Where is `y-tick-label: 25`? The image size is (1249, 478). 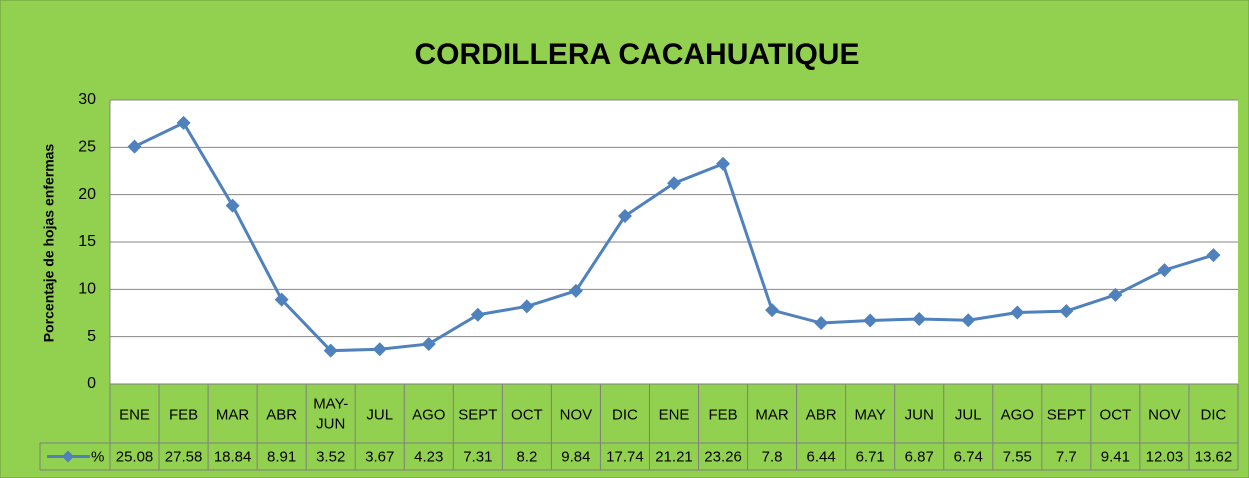 y-tick-label: 25 is located at coordinates (87, 147).